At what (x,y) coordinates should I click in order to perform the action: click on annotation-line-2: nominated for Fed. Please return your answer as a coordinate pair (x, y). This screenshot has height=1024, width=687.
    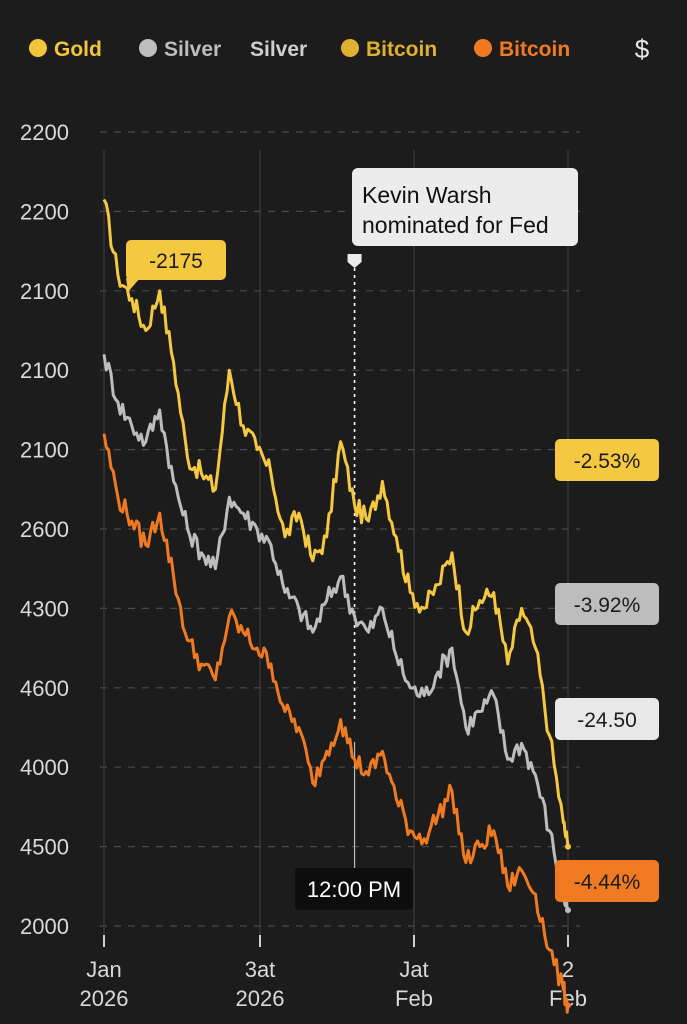
    Looking at the image, I should click on (455, 225).